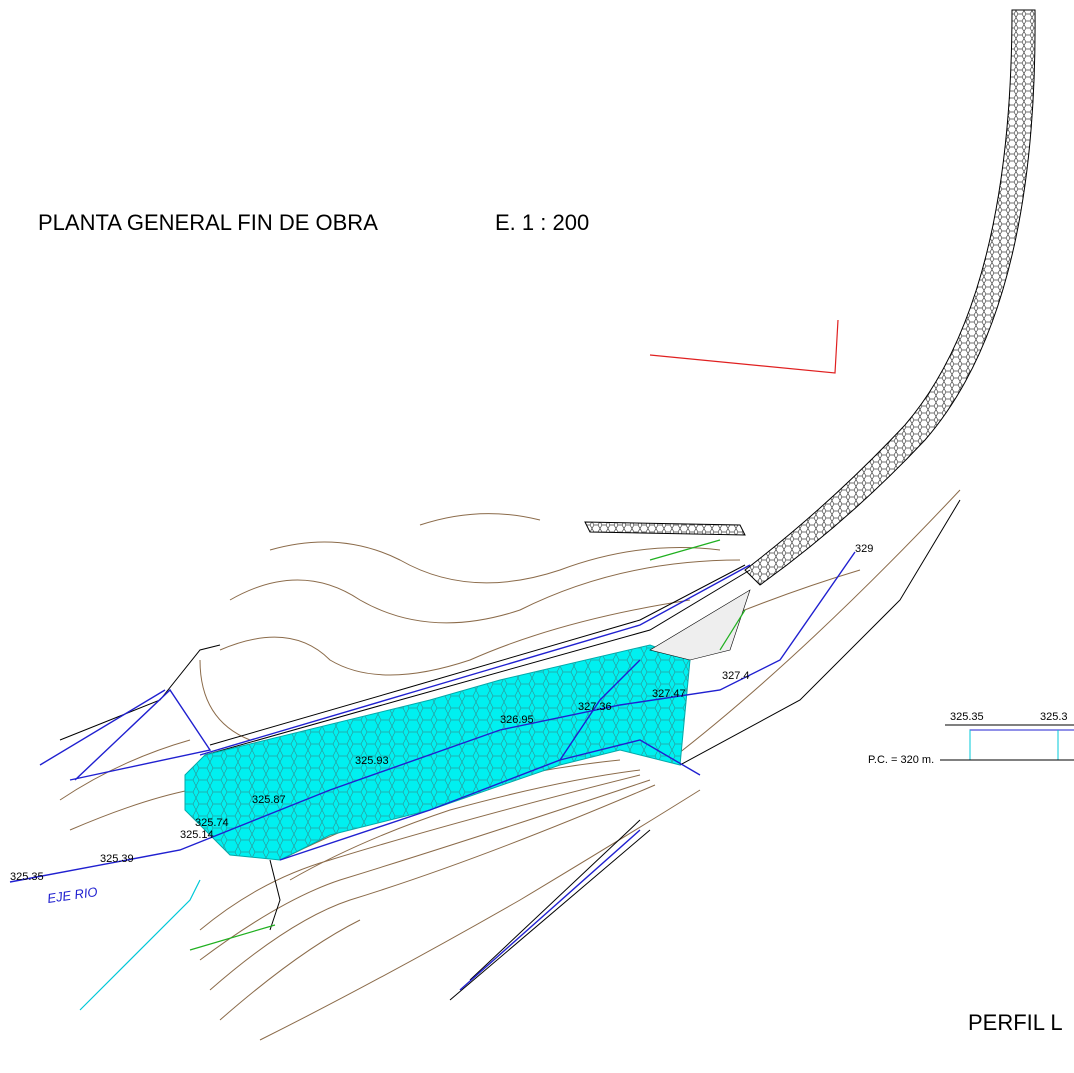 The image size is (1074, 1073). Describe the element at coordinates (140, 945) in the screenshot. I see `cyan-line` at that location.